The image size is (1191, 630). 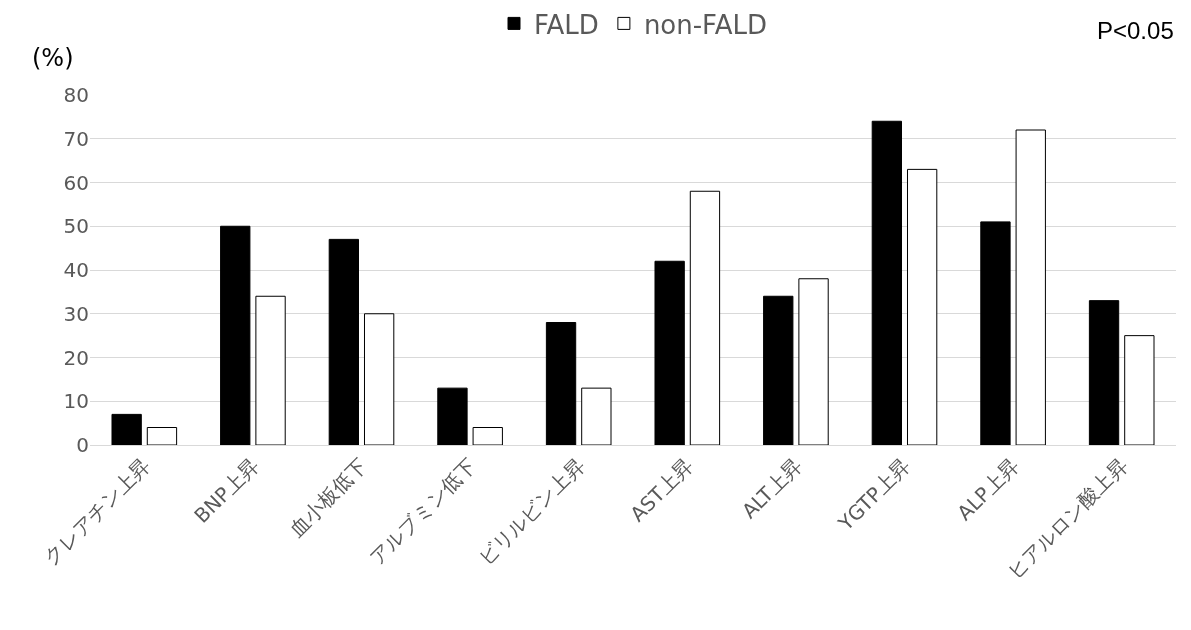 I want to click on y-tick-label: 30, so click(x=76, y=313).